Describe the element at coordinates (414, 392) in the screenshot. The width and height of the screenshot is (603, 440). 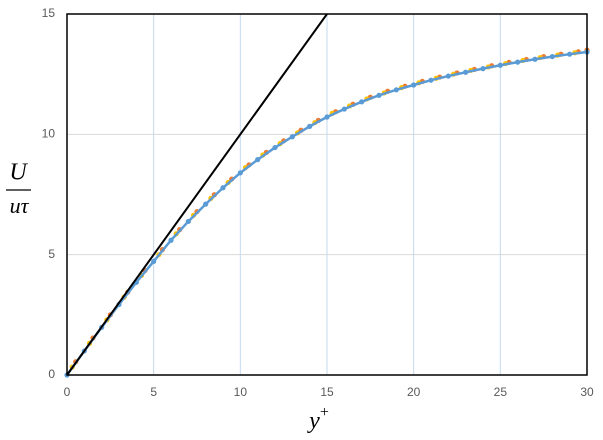
I see `x-tick-label: 20` at that location.